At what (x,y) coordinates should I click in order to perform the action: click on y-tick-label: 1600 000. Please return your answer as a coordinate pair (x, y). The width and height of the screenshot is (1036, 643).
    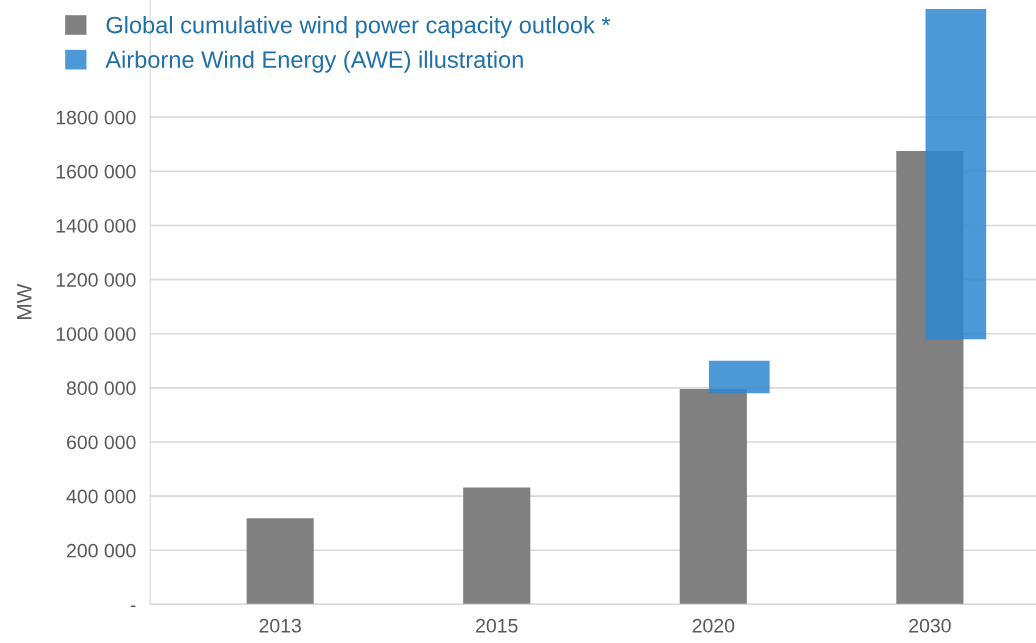
    Looking at the image, I should click on (96, 171).